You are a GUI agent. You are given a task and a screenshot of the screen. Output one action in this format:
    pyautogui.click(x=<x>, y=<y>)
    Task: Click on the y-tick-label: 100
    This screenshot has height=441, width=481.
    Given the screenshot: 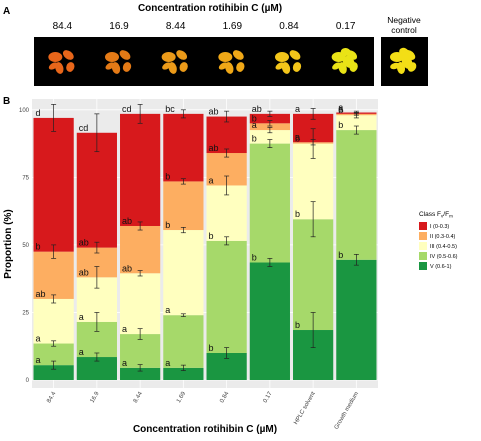 What is the action you would take?
    pyautogui.click(x=24, y=111)
    